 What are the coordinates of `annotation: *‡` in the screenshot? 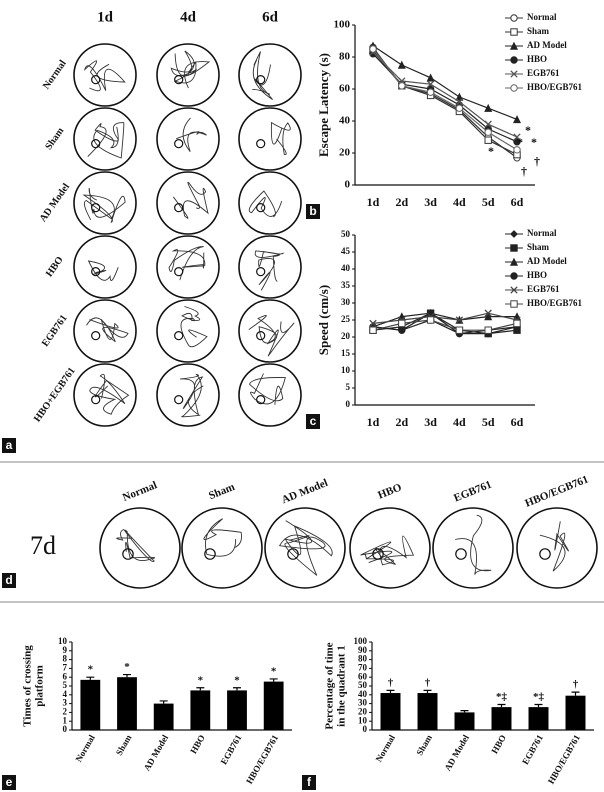 It's located at (539, 697).